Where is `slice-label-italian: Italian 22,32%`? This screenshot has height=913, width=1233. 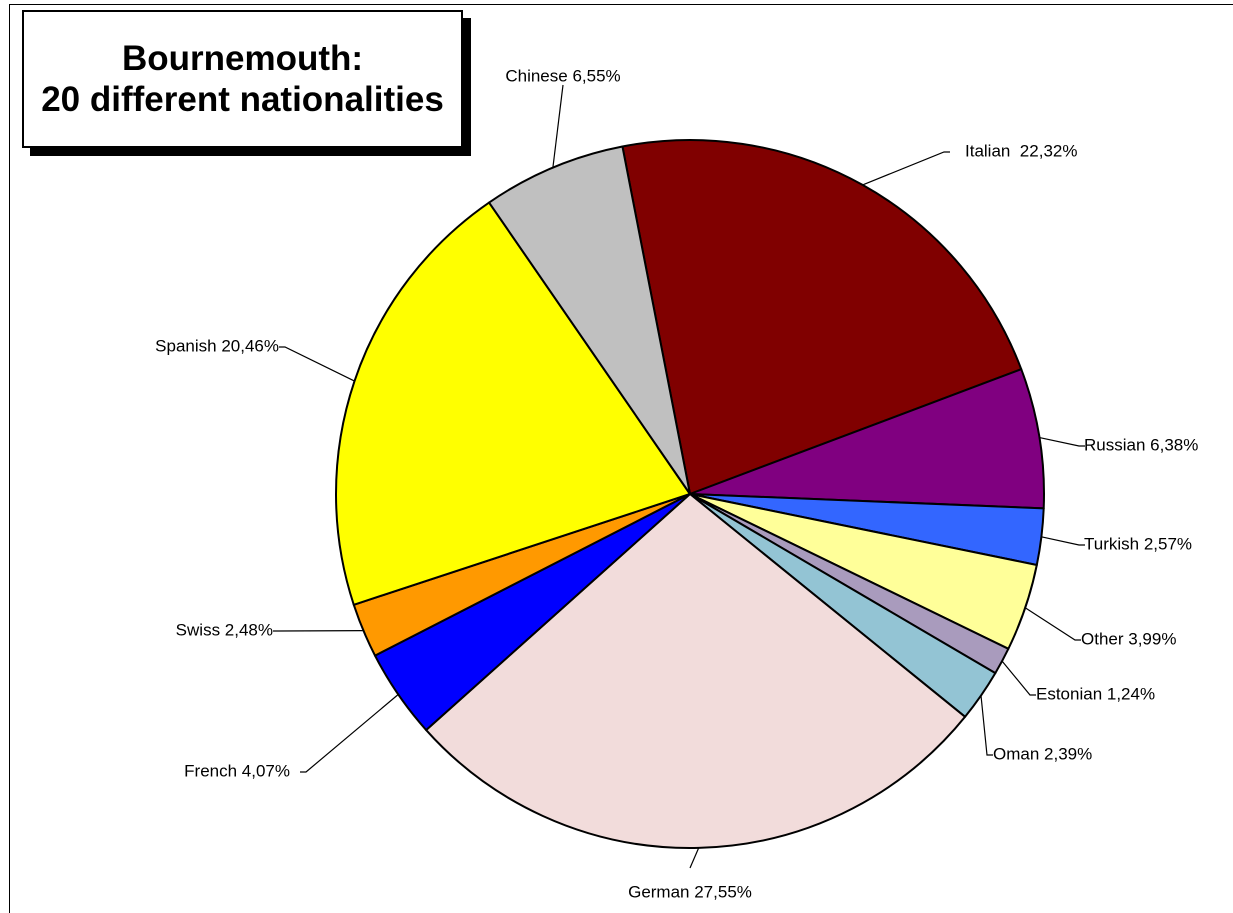
slice-label-italian: Italian 22,32% is located at coordinates (1021, 150).